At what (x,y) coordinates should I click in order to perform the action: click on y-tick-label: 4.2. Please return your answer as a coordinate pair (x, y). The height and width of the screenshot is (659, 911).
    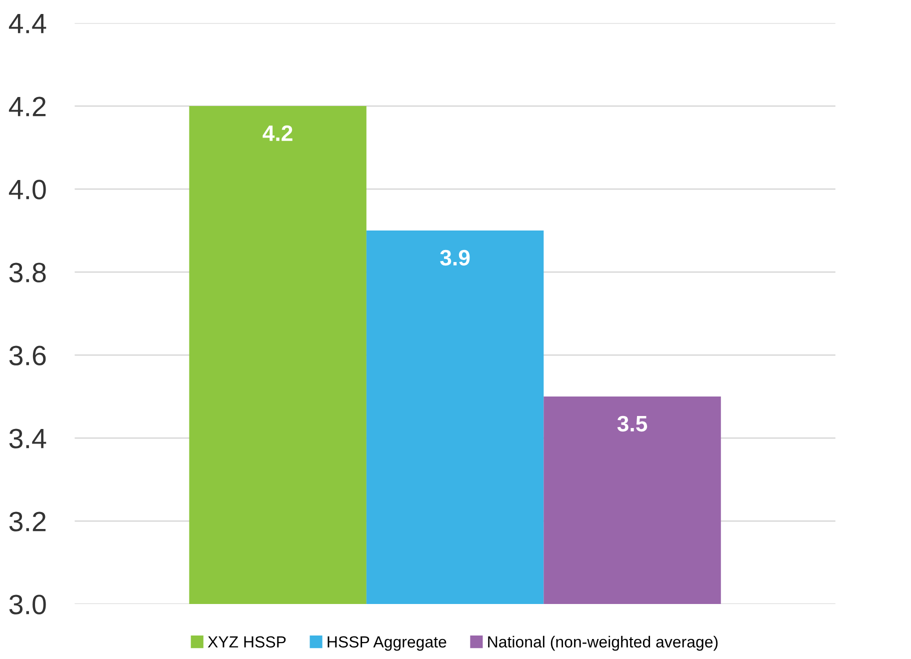
    Looking at the image, I should click on (27, 106).